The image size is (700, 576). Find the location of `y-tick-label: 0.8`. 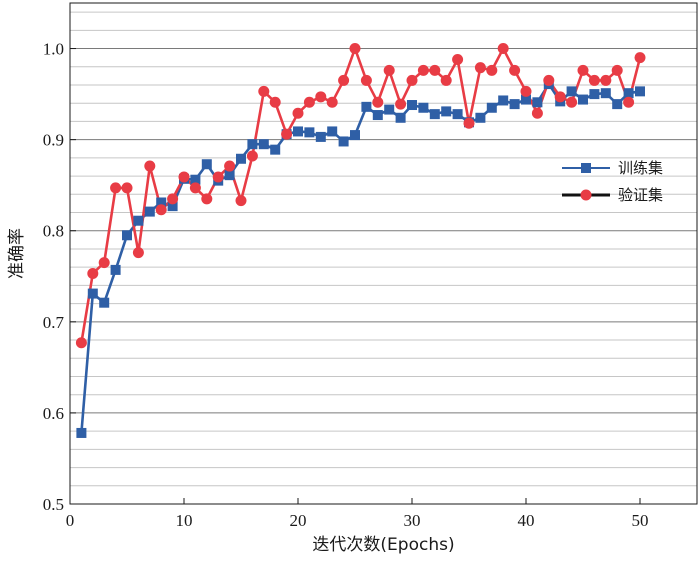

y-tick-label: 0.8 is located at coordinates (53, 231).